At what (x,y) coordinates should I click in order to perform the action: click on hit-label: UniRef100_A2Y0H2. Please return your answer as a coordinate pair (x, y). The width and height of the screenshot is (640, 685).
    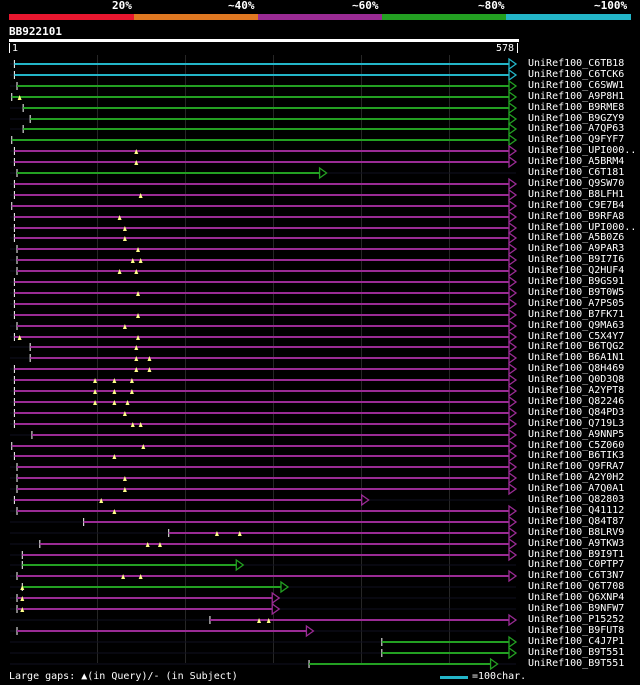
    Looking at the image, I should click on (576, 477).